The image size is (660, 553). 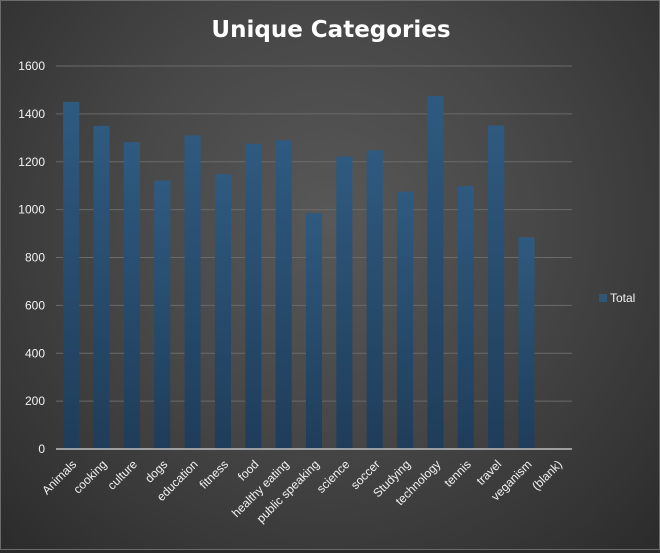 What do you see at coordinates (547, 475) in the screenshot?
I see `x-tick-label: (blank)` at bounding box center [547, 475].